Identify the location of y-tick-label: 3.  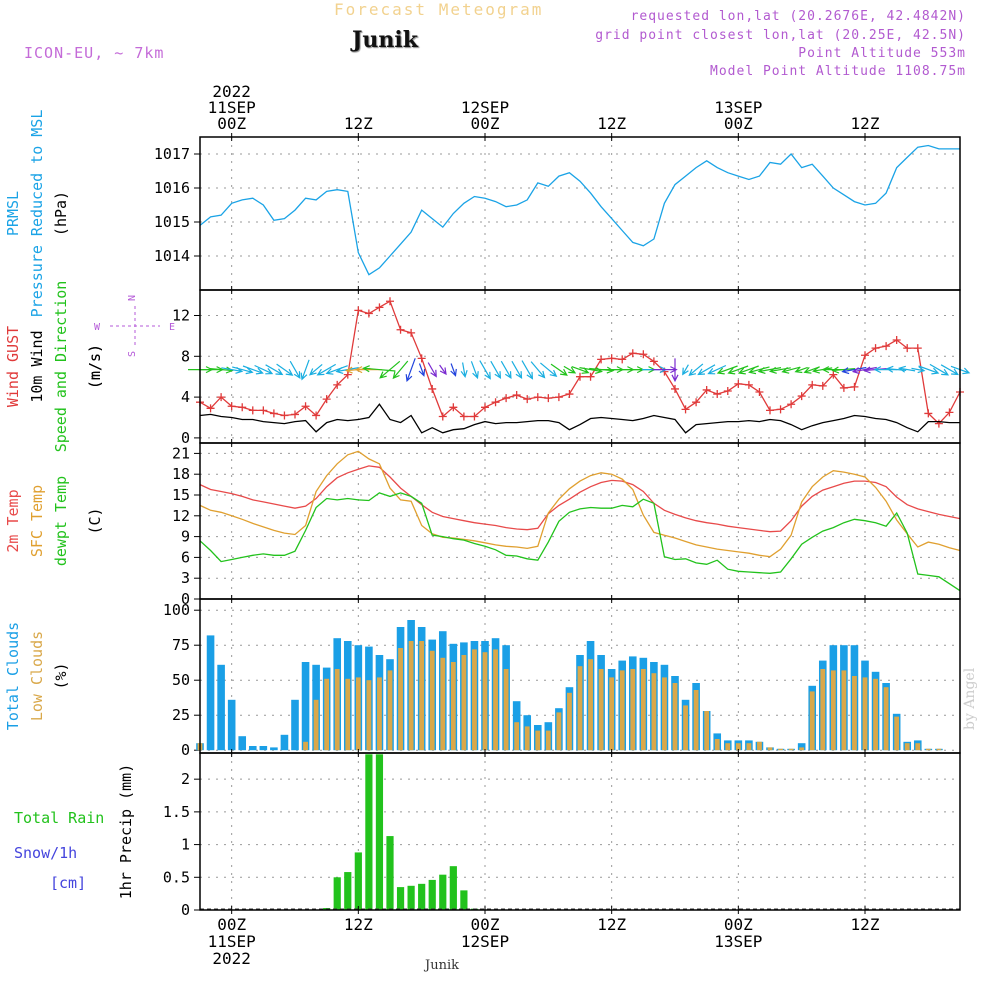
(185, 578).